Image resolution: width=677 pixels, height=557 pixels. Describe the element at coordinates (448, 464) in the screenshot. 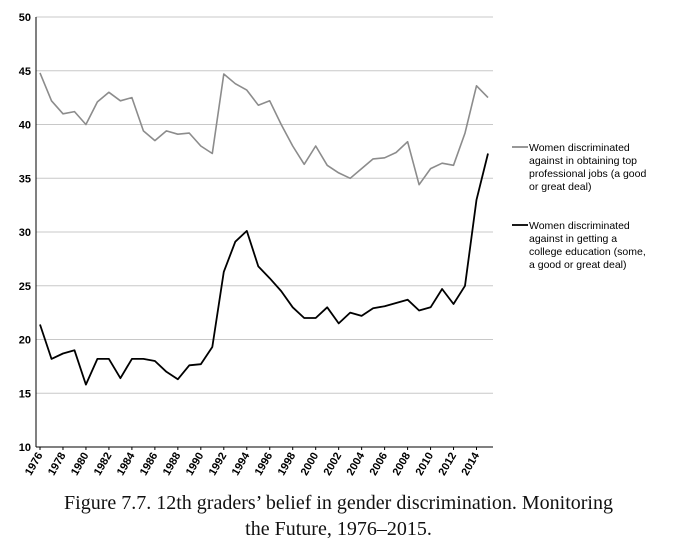

I see `x-tick-label: 2012` at that location.